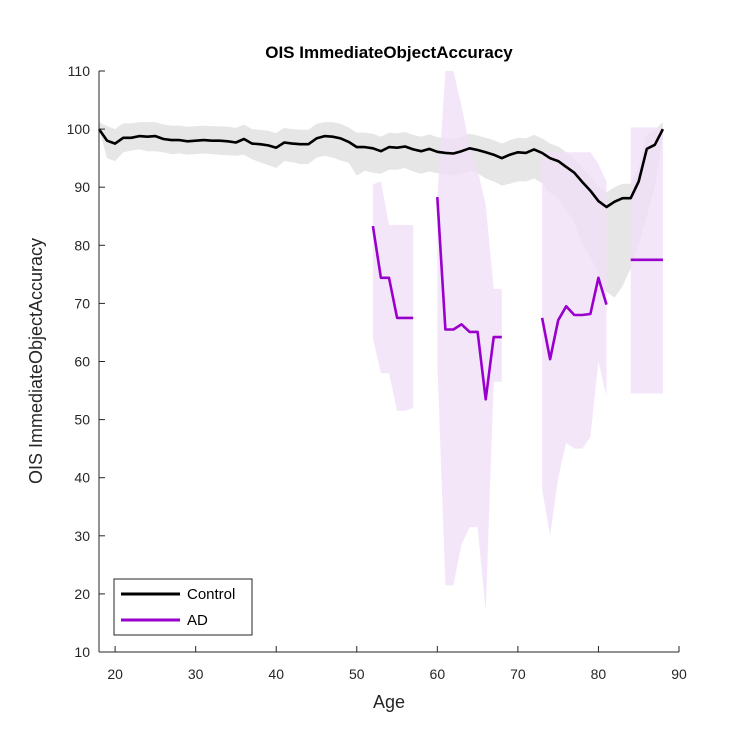 The height and width of the screenshot is (750, 750). What do you see at coordinates (211, 594) in the screenshot?
I see `legend-label-control: Control` at bounding box center [211, 594].